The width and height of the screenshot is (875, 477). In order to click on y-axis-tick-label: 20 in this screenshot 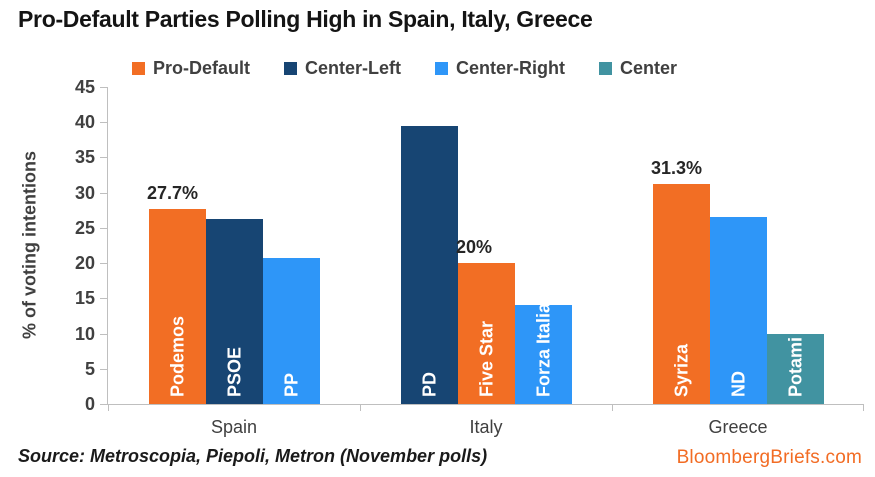, I will do `click(84, 263)`.